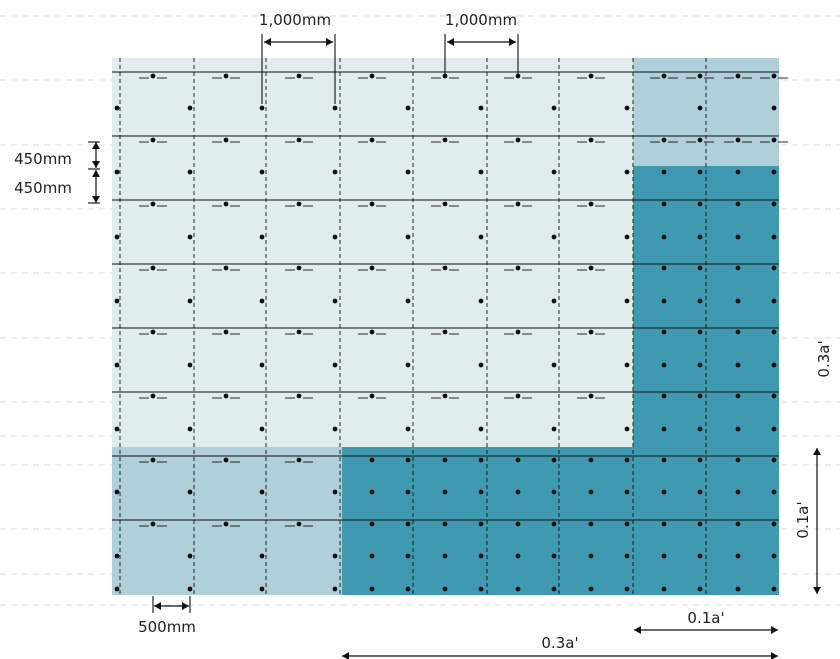  I want to click on bottom-spacing-label: 500mm, so click(167, 627).